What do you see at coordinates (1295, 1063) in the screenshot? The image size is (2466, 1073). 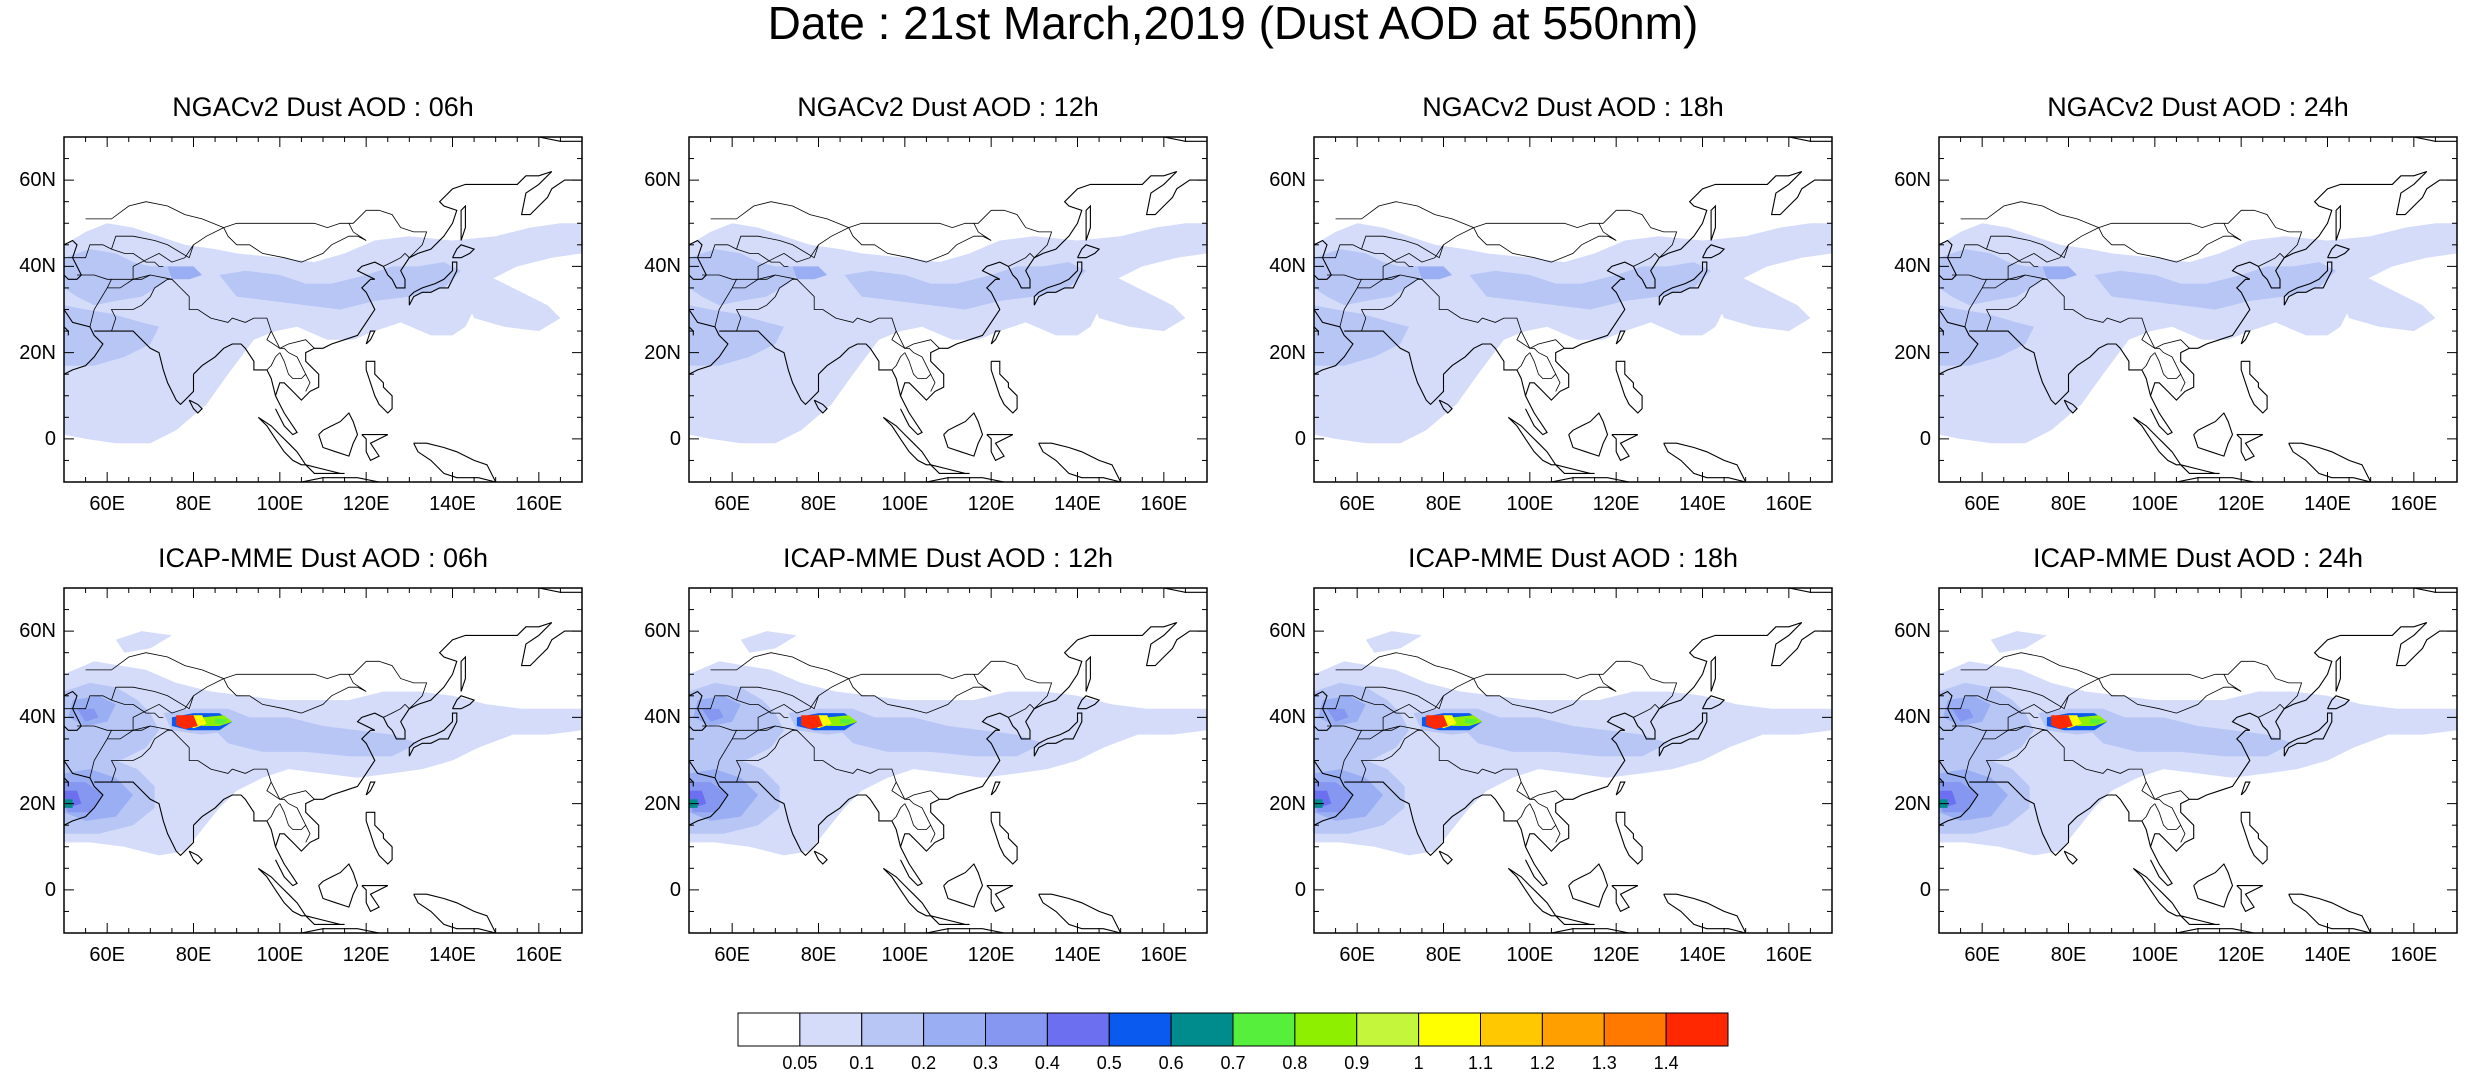 I see `colorbar-label: 0.8` at bounding box center [1295, 1063].